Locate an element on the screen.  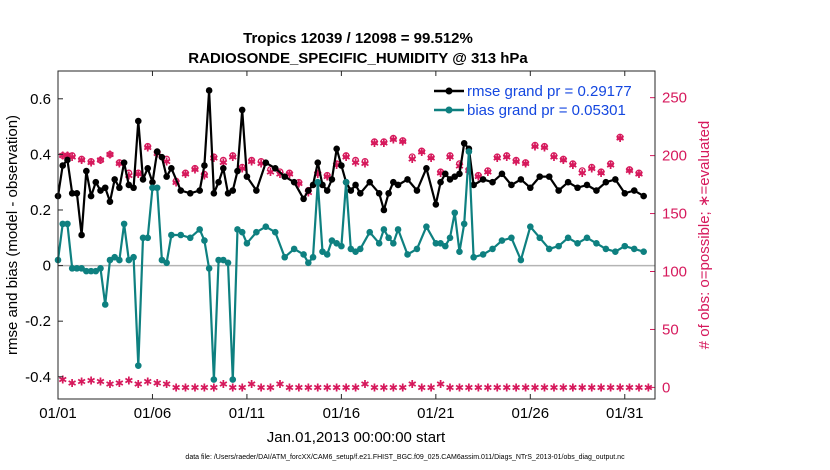
y-tick-label: -0.4 is located at coordinates (38, 377).